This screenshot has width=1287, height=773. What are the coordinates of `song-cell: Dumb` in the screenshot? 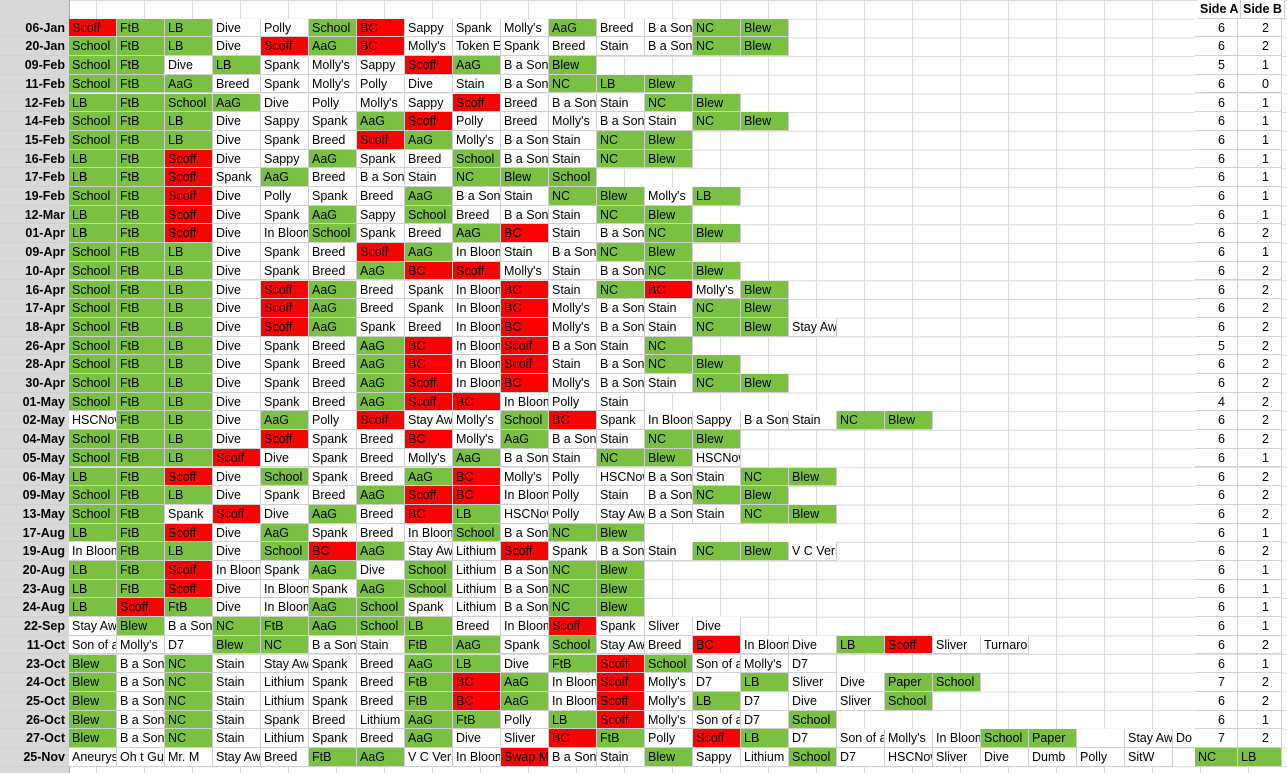 It's located at (1053, 757).